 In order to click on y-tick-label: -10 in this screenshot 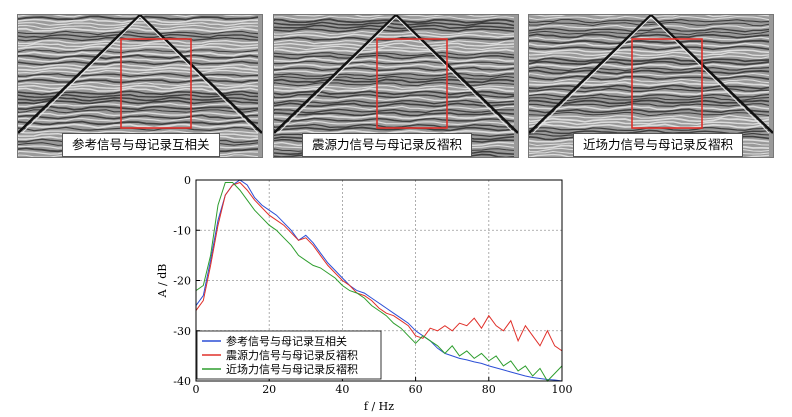, I will do `click(182, 230)`.